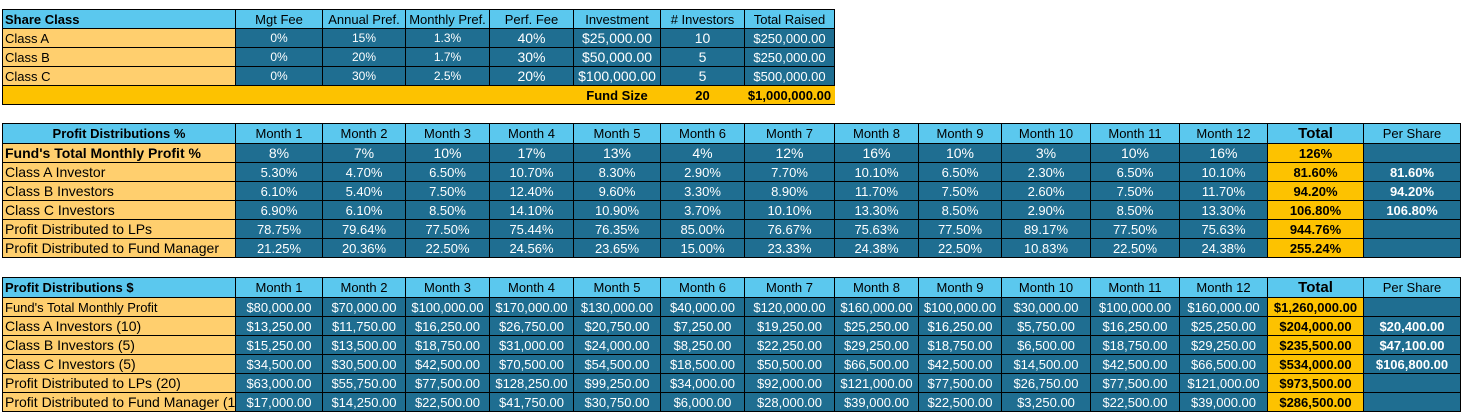 The width and height of the screenshot is (1465, 420). I want to click on header-cell: Month 11, so click(1135, 133).